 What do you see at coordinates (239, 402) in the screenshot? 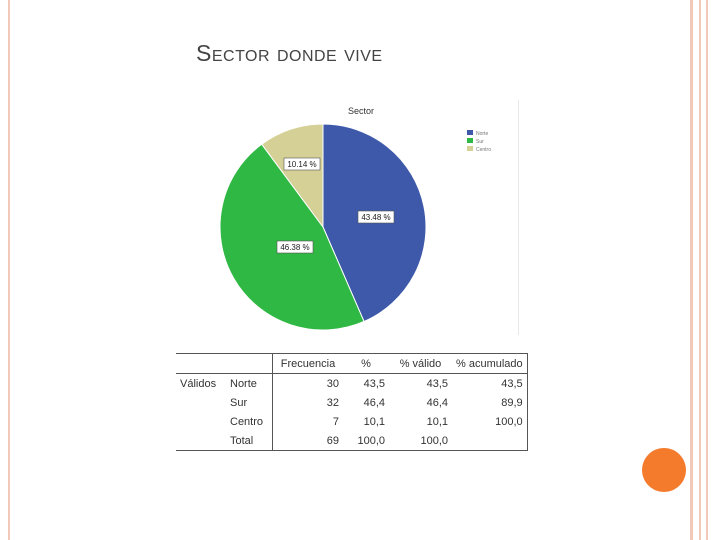
I see `table-row-label: Sur` at bounding box center [239, 402].